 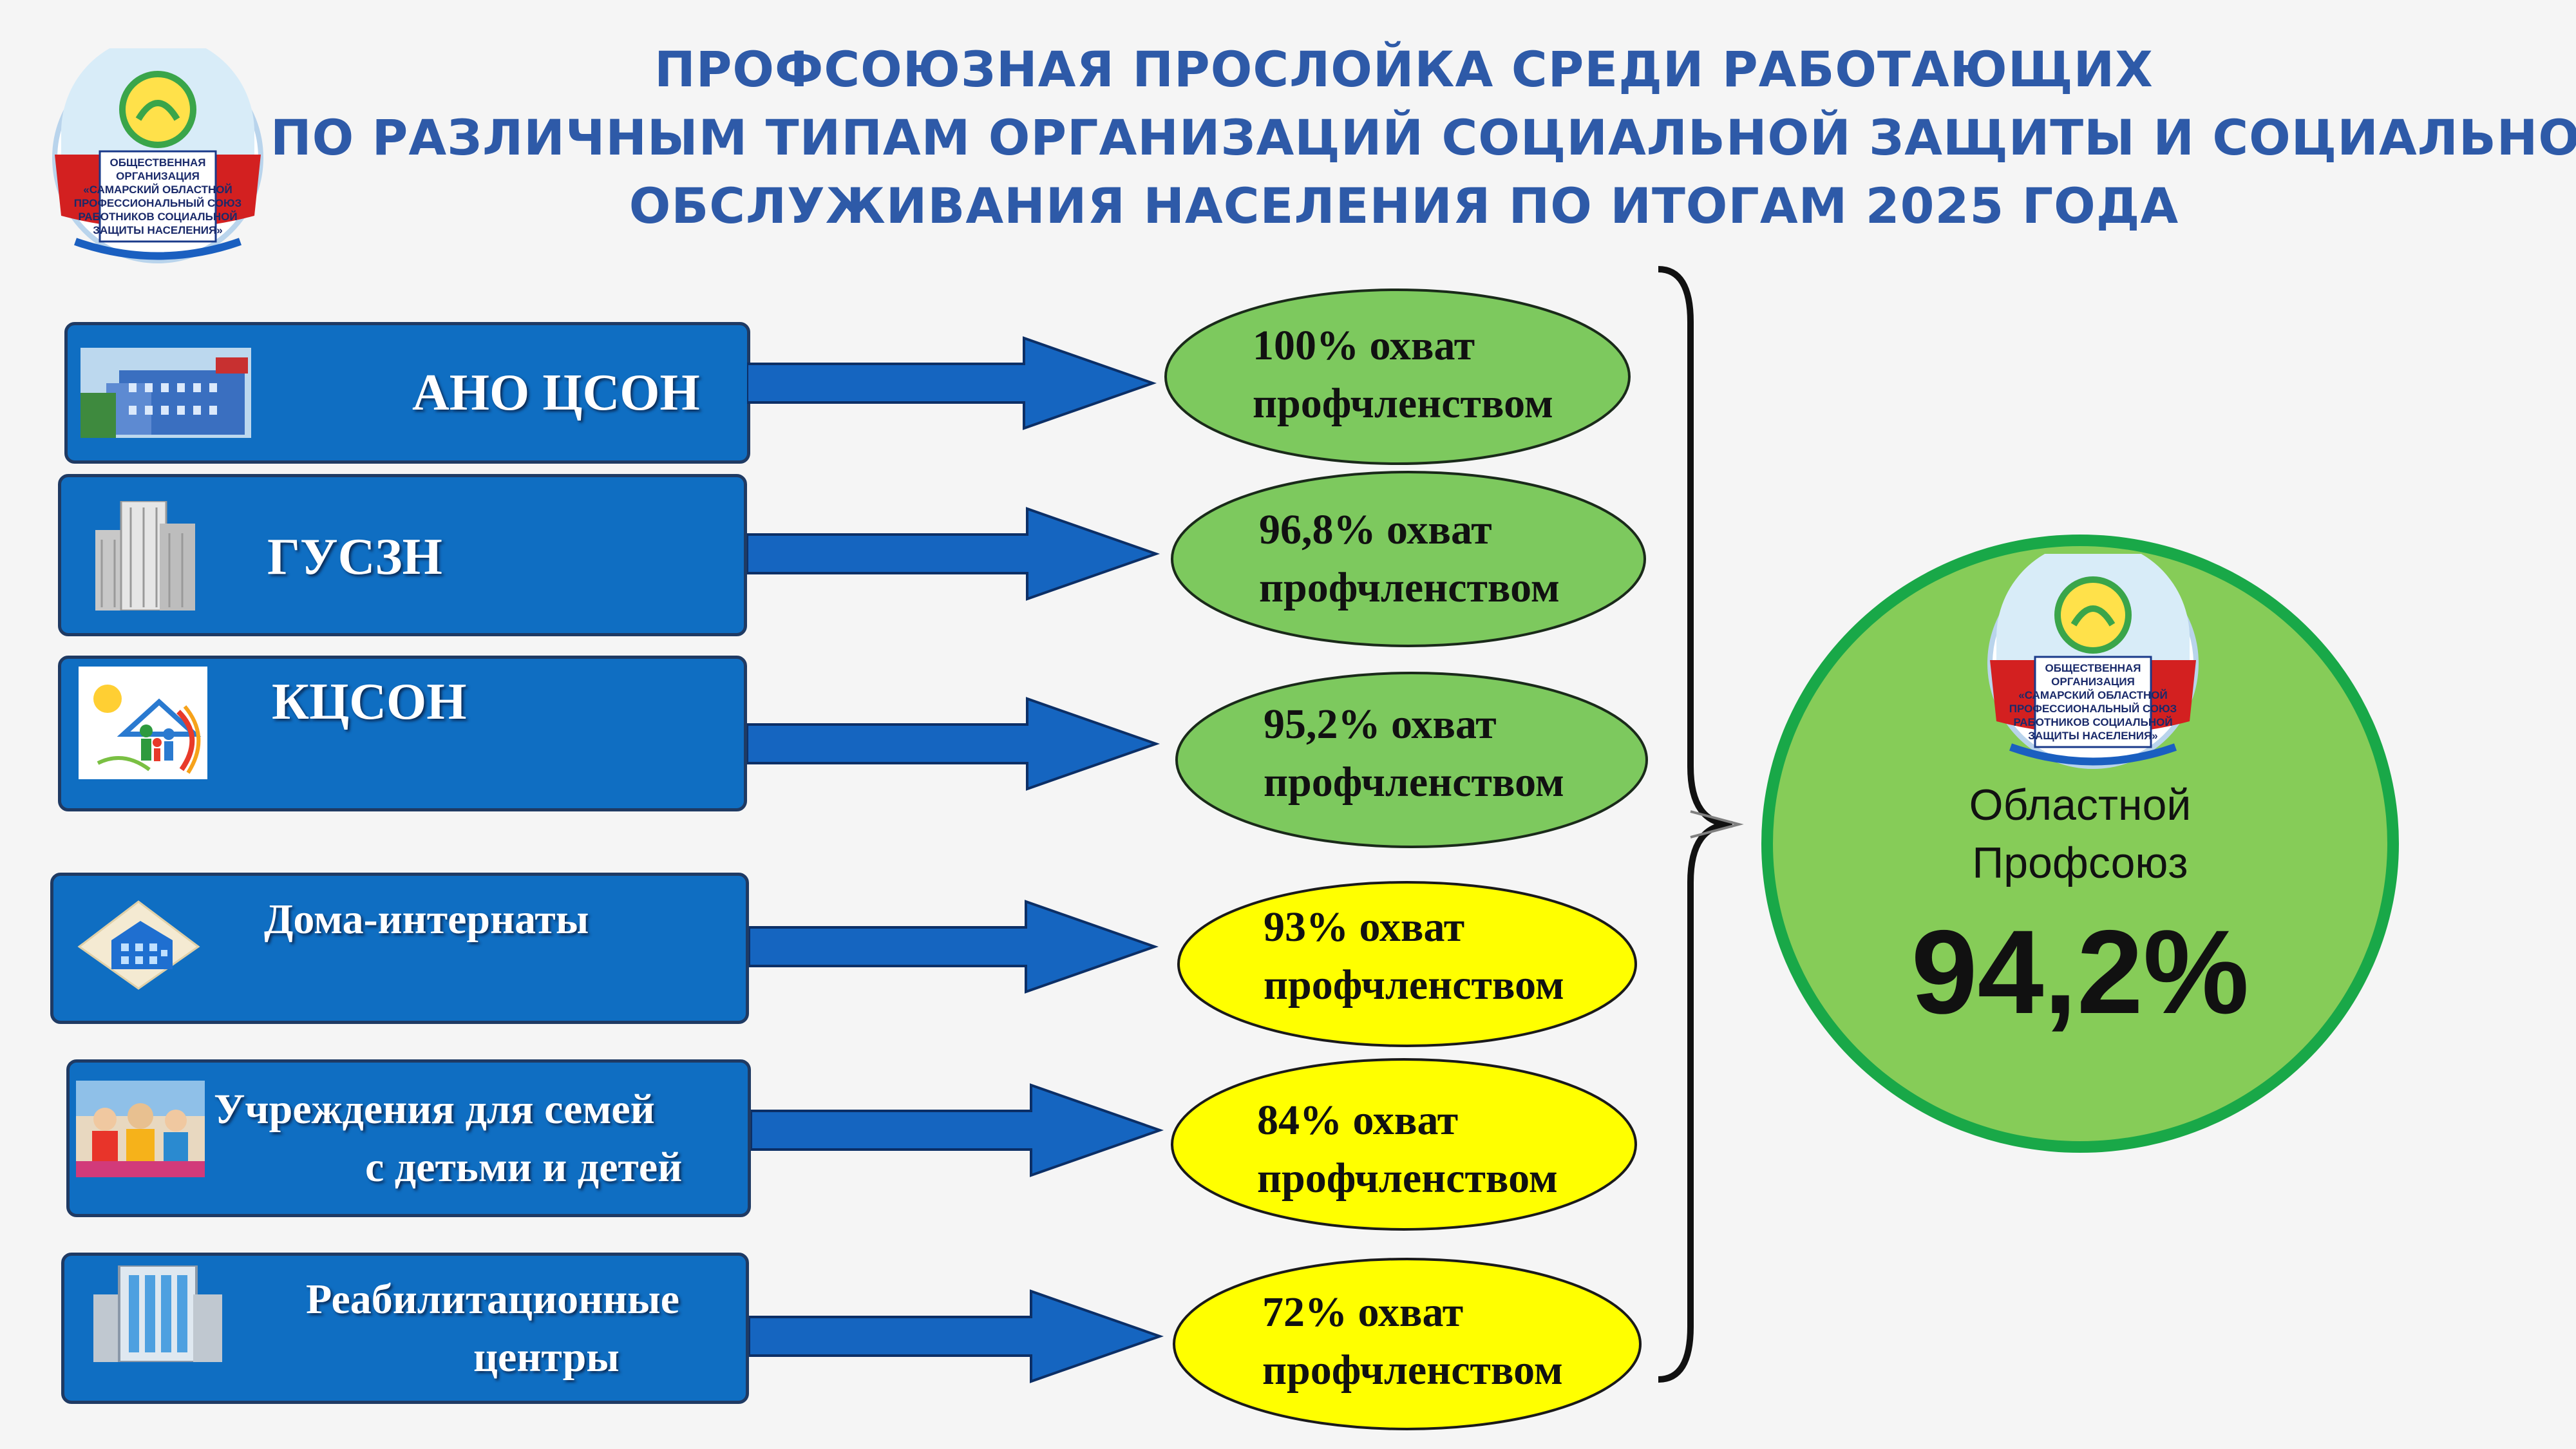 What do you see at coordinates (157, 230) in the screenshot?
I see `logo-text-6: ЗАЩИТЫ НАСЕЛЕНИЯ»` at bounding box center [157, 230].